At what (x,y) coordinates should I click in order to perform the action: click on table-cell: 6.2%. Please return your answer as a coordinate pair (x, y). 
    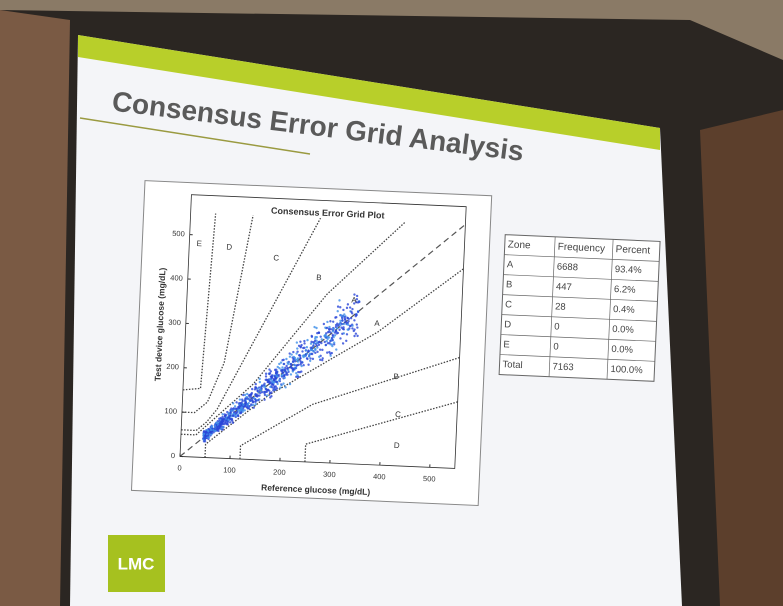
    Looking at the image, I should click on (625, 290).